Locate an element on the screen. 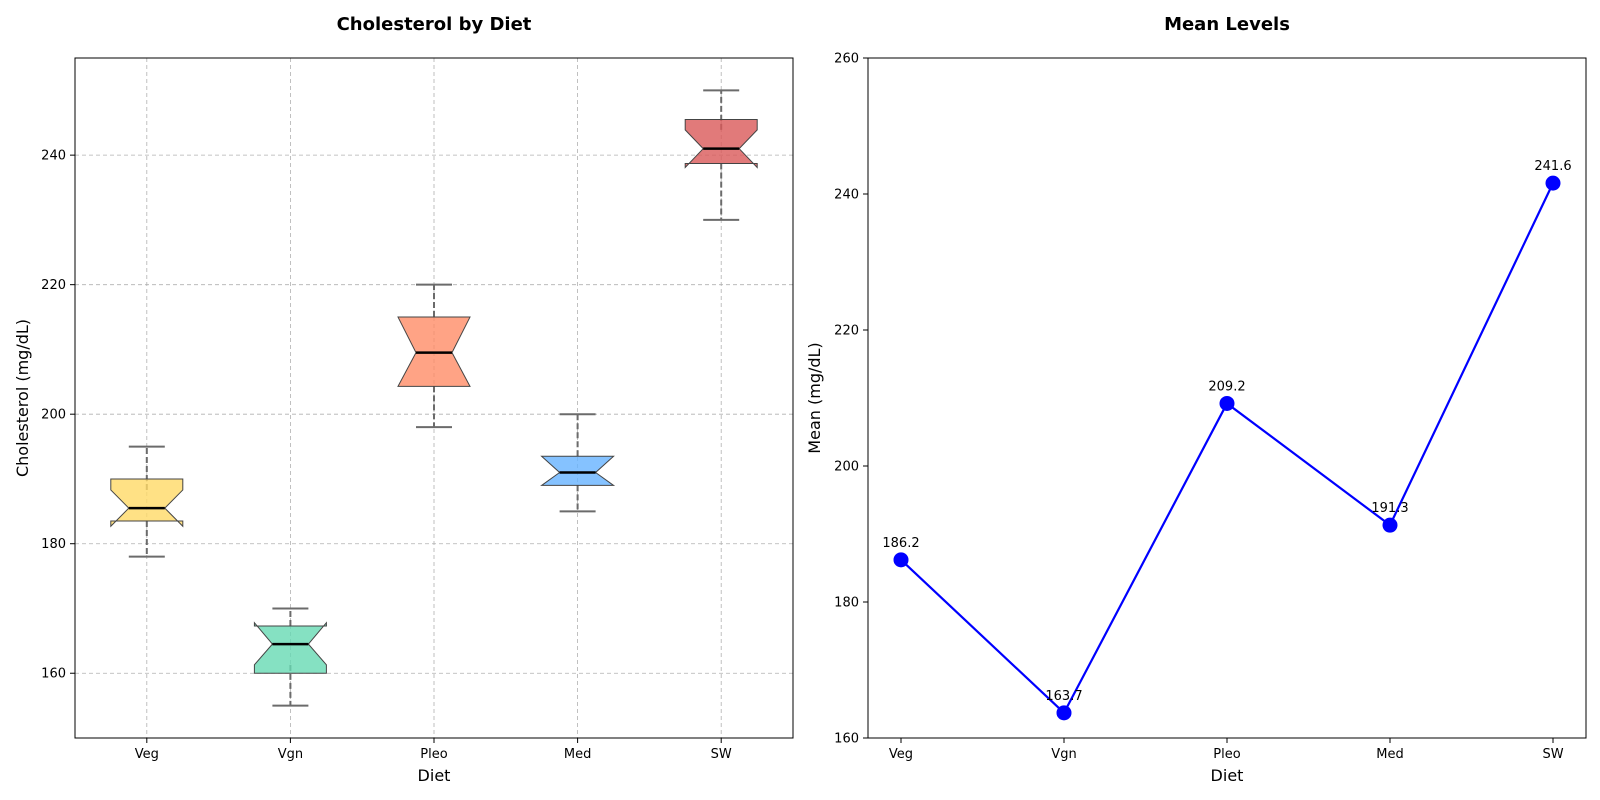 The image size is (1600, 800). mean-point-veg is located at coordinates (901, 560).